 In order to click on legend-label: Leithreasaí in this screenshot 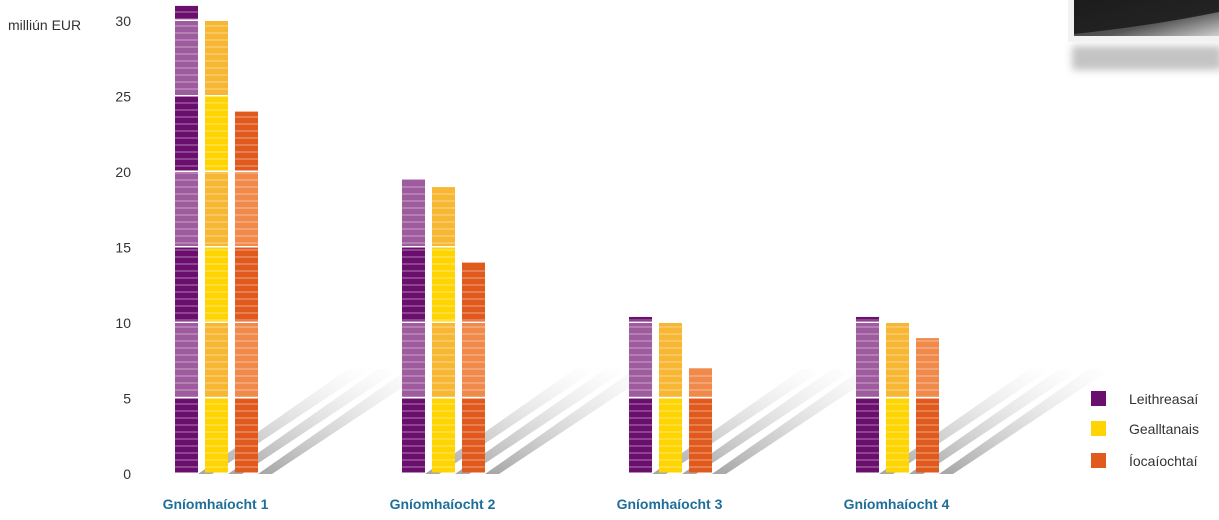, I will do `click(1163, 399)`.